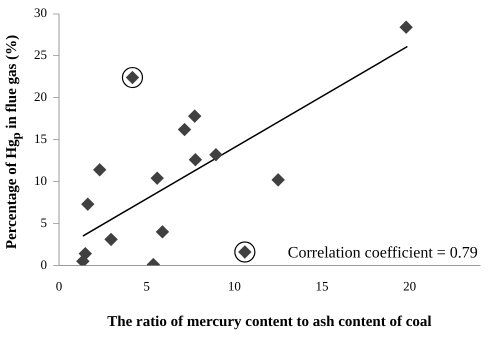 The image size is (491, 339). I want to click on y-tick-label: 25, so click(40, 54).